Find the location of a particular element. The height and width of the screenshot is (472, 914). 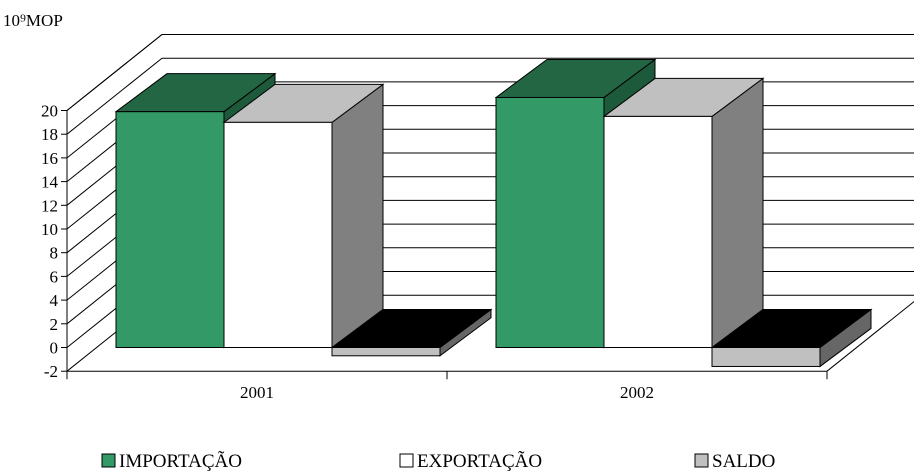

legend: IMPORTAÇÃO EXPORTAÇÃO SALDO is located at coordinates (438, 461).